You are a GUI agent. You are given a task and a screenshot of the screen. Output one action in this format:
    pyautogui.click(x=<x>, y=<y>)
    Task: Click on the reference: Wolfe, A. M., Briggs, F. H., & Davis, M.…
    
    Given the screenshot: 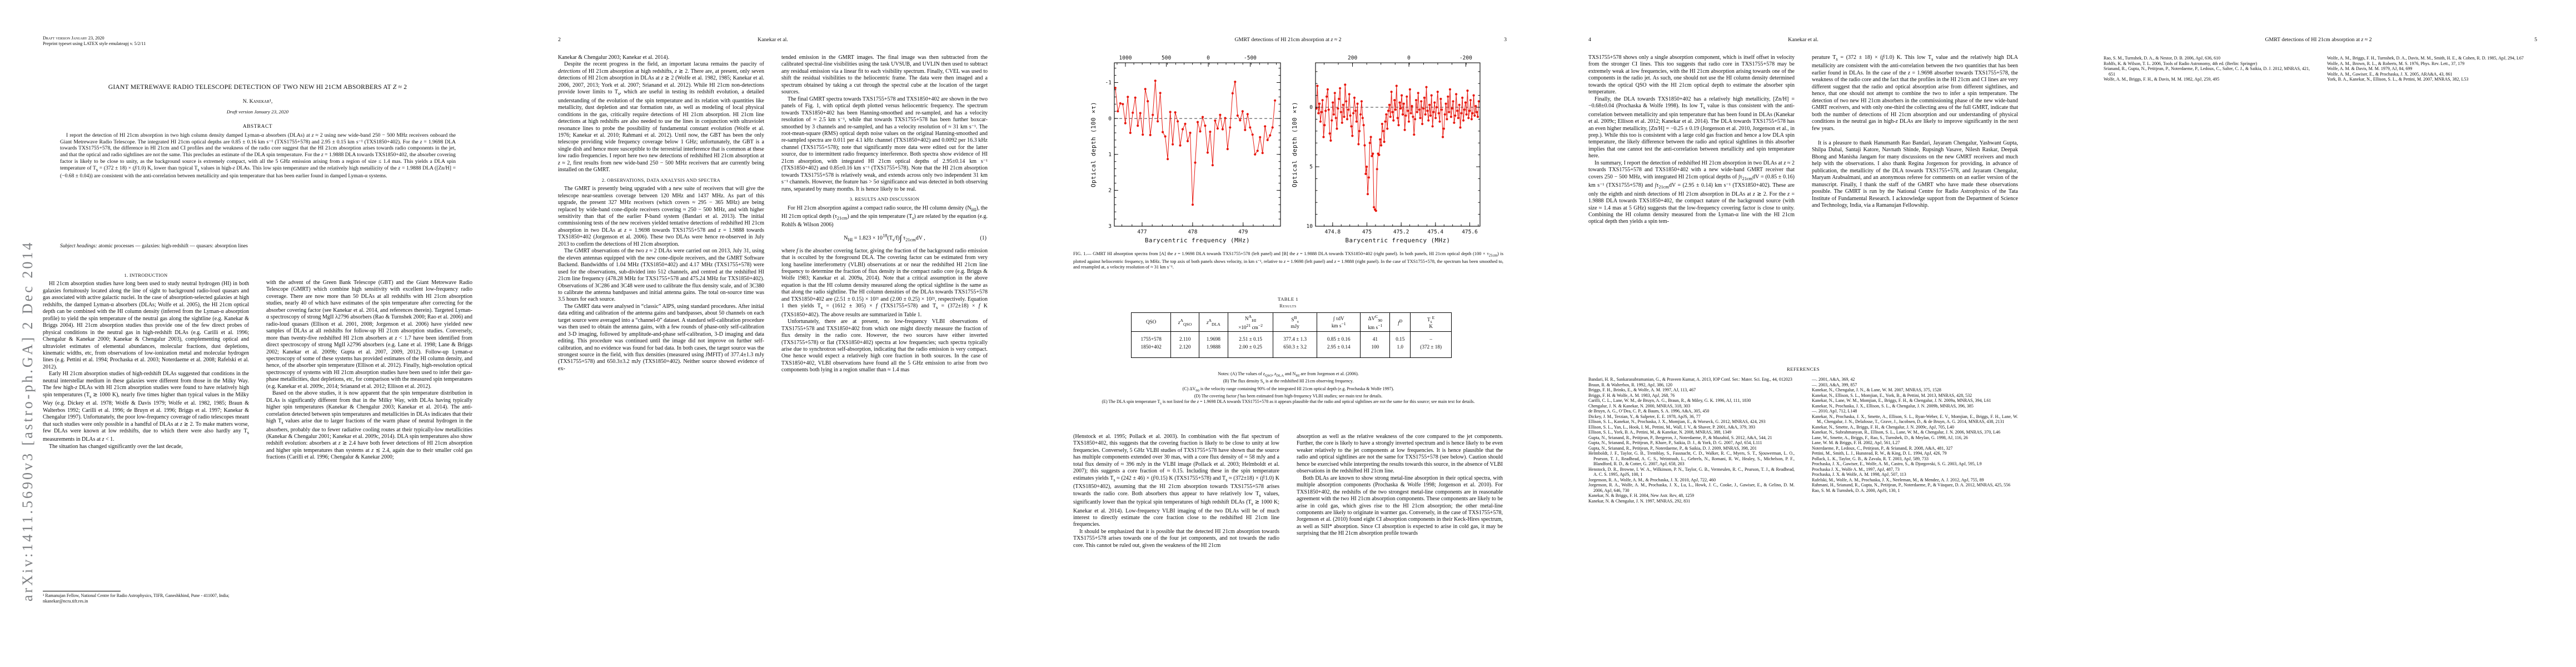 What is the action you would take?
    pyautogui.click(x=2162, y=79)
    